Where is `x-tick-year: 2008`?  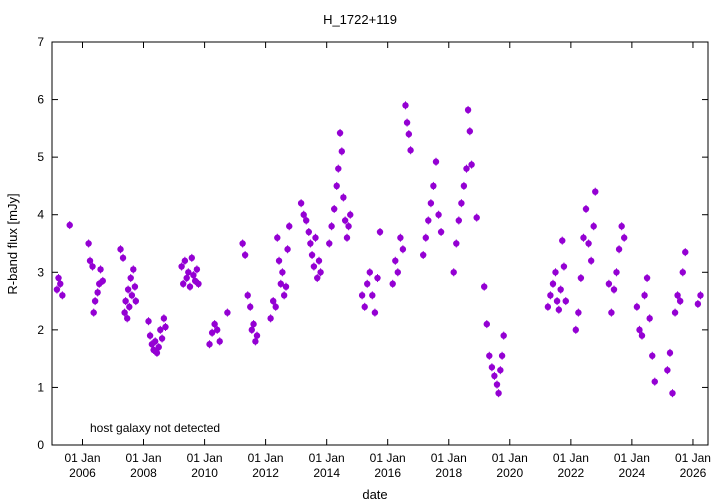 x-tick-year: 2008 is located at coordinates (143, 473).